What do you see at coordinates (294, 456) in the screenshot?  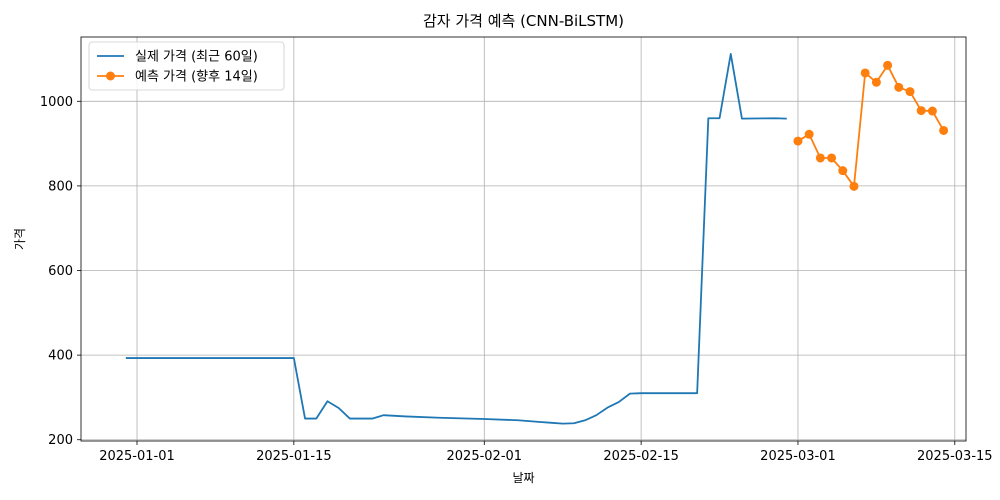 I see `x-tick-label: 2025-01-15` at bounding box center [294, 456].